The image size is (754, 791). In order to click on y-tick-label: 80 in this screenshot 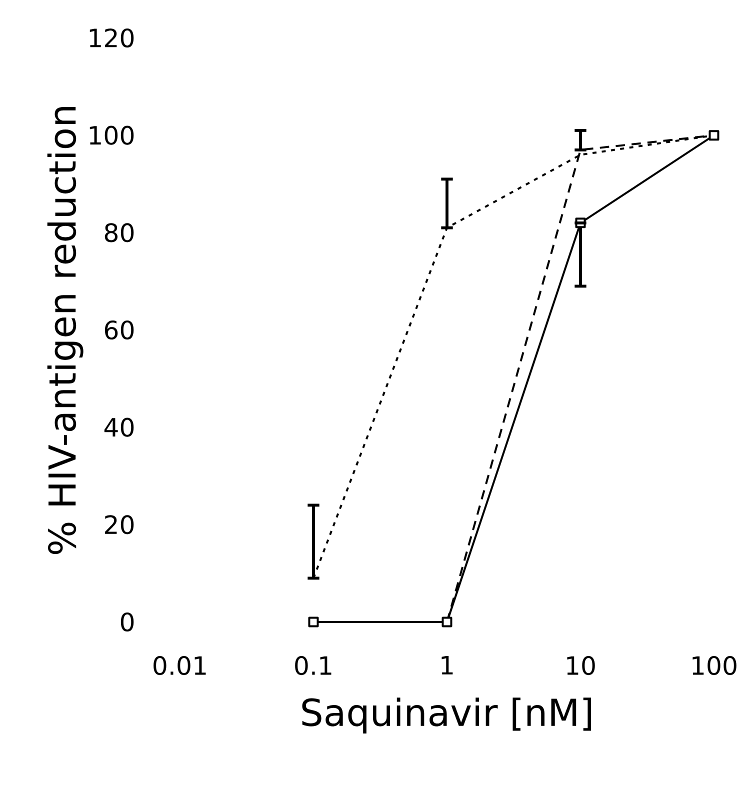, I will do `click(119, 232)`.